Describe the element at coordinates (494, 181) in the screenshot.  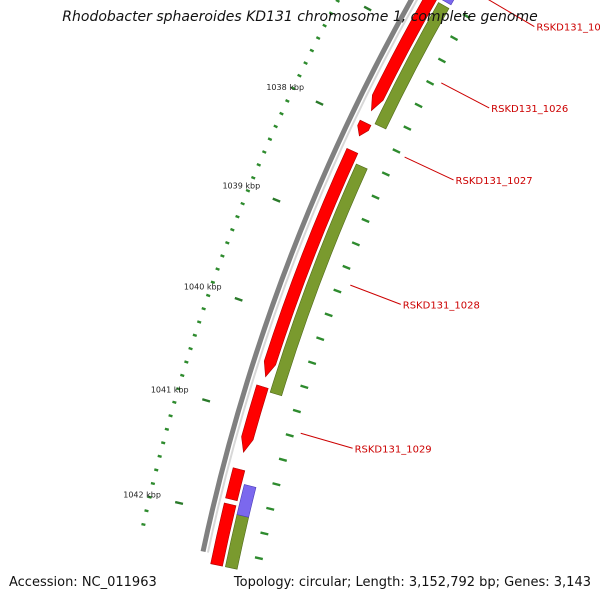
I see `gene-label: RSKD131_1027` at that location.